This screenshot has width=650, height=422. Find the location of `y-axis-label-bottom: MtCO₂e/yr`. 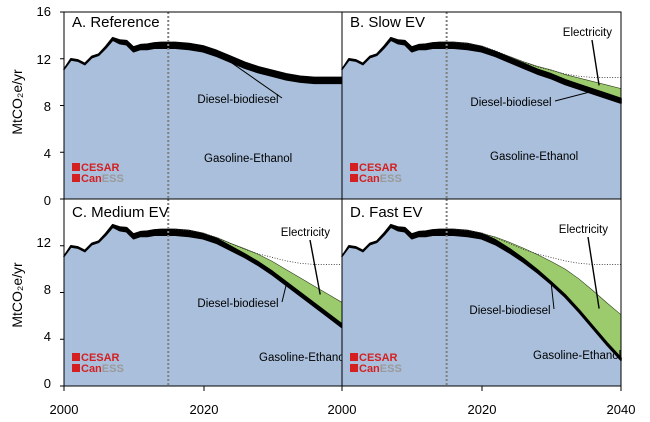

y-axis-label-bottom: MtCO₂e/yr is located at coordinates (17, 295).